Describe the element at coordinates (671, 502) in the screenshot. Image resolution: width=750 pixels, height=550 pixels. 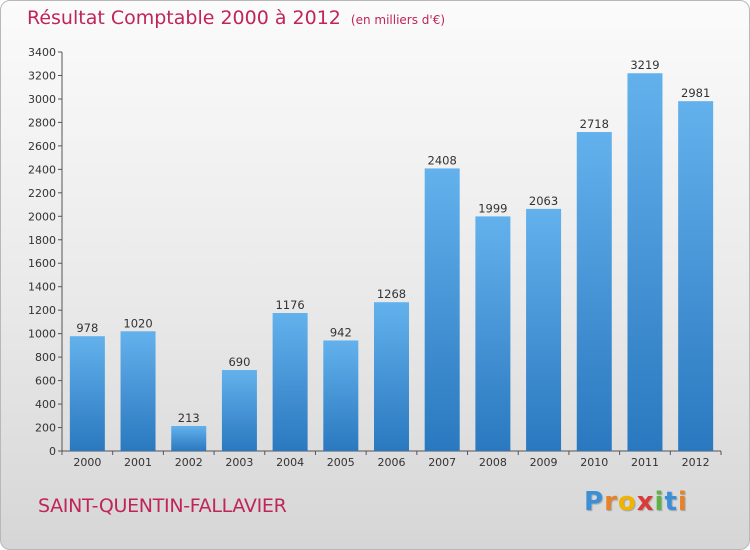
I see `logo-letter: t` at that location.